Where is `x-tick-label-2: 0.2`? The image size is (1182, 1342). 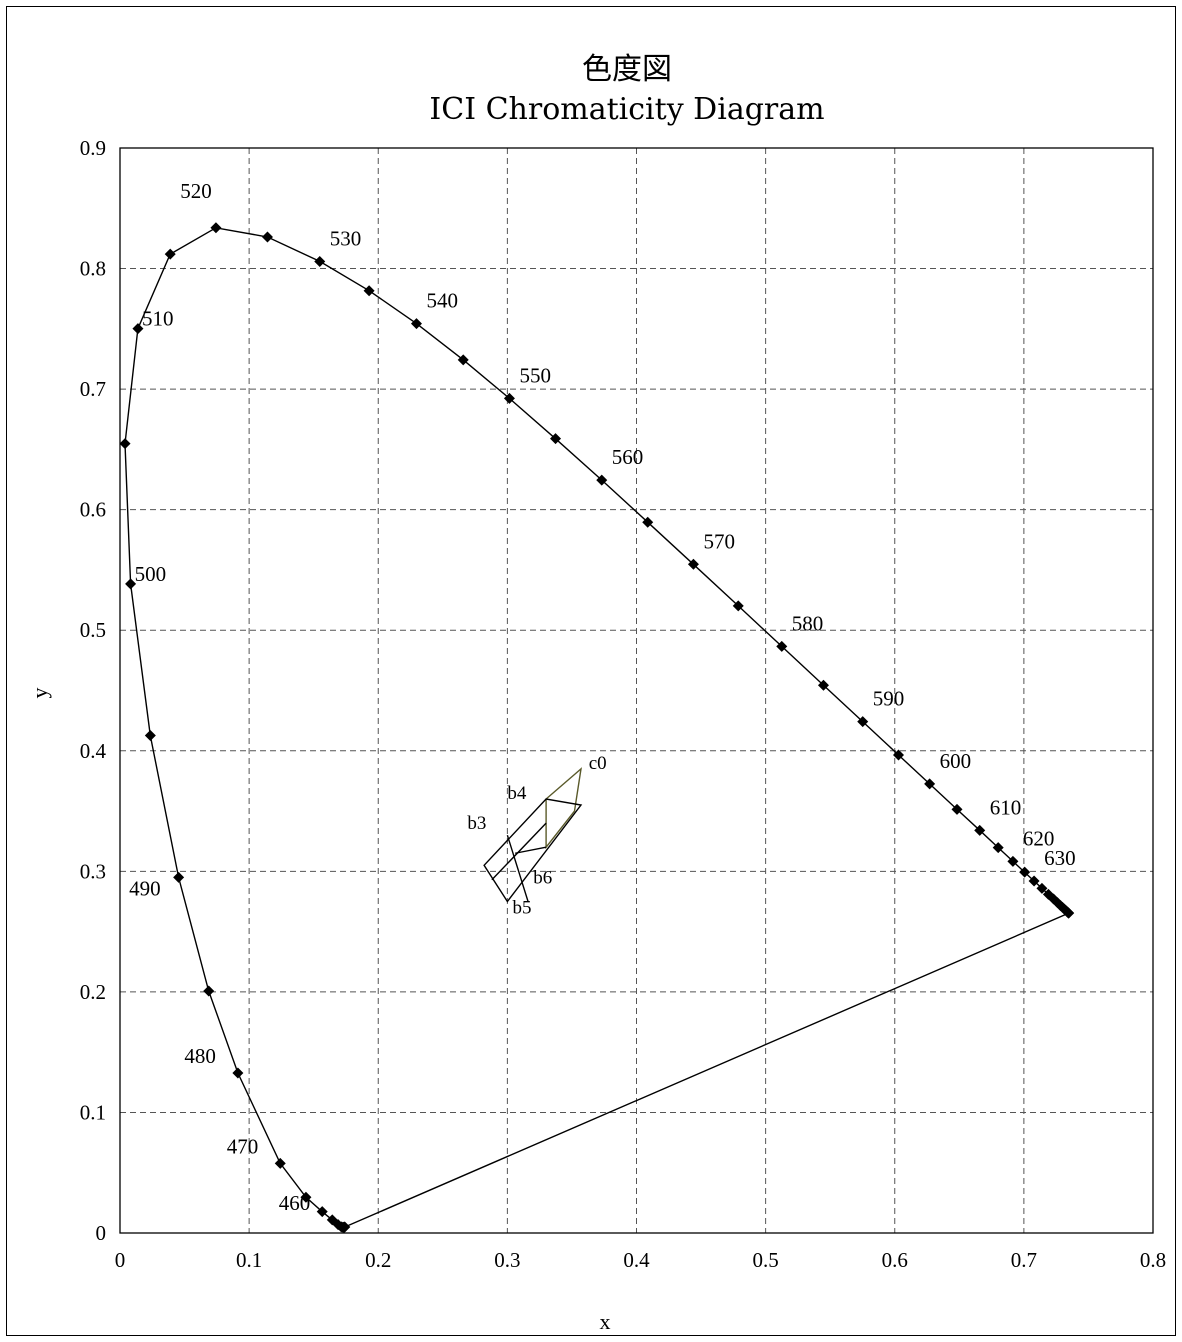
x-tick-label-2: 0.2 is located at coordinates (378, 1260).